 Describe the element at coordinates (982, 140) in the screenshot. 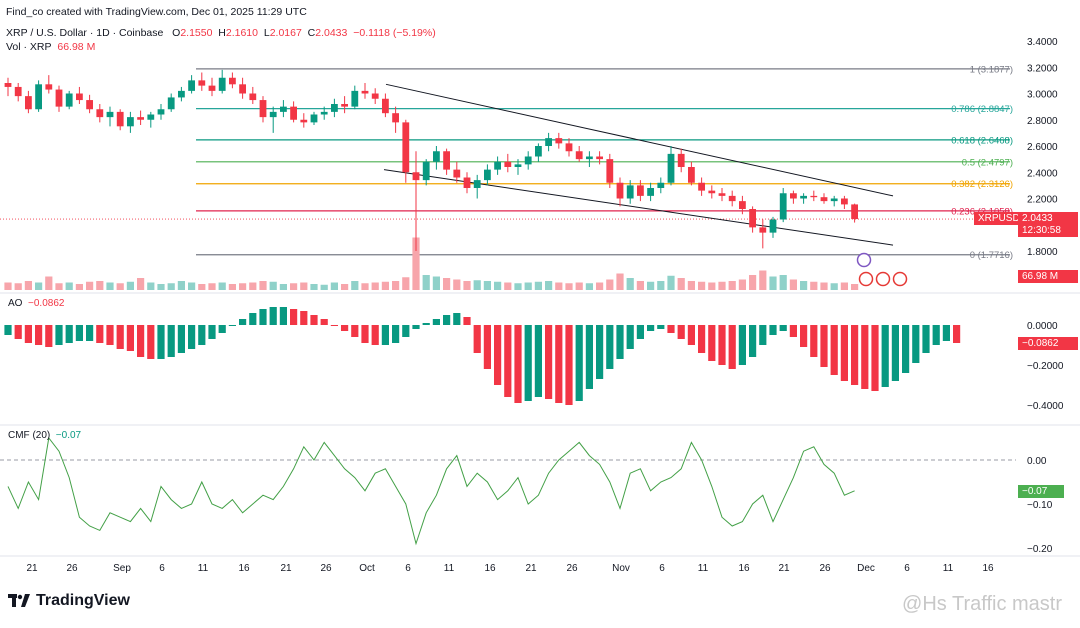

I see `fib-label-2: 0.618 (2.6468)` at that location.